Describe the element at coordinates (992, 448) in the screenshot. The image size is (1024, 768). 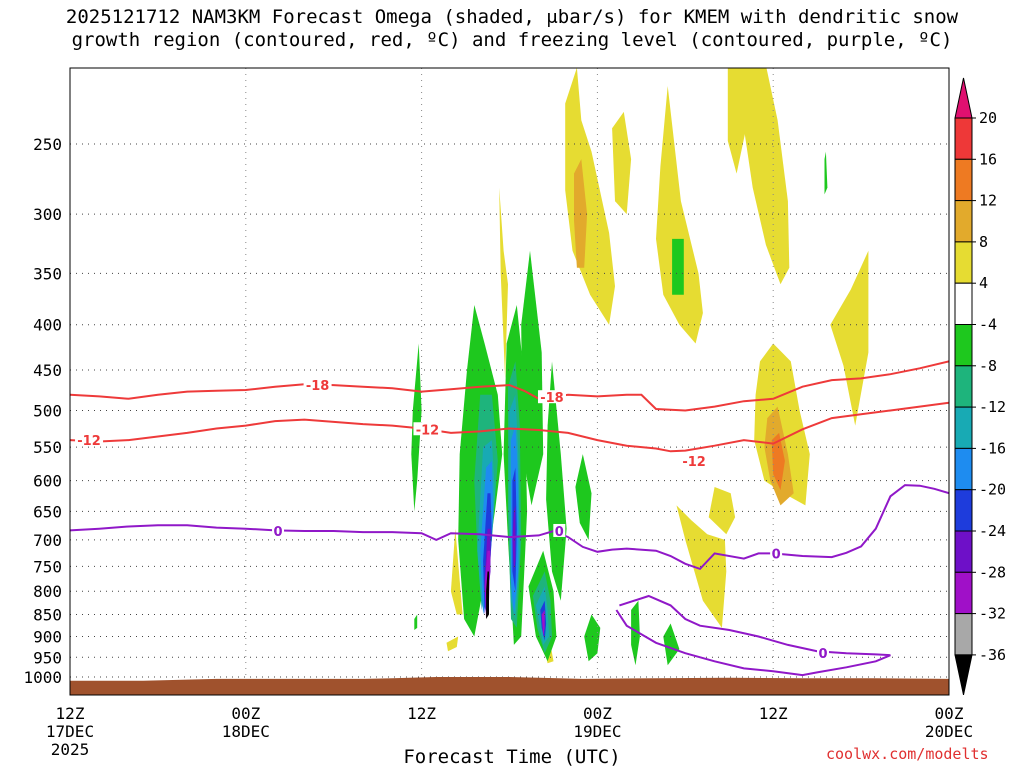
I see `colorbar-label-8: -16` at that location.